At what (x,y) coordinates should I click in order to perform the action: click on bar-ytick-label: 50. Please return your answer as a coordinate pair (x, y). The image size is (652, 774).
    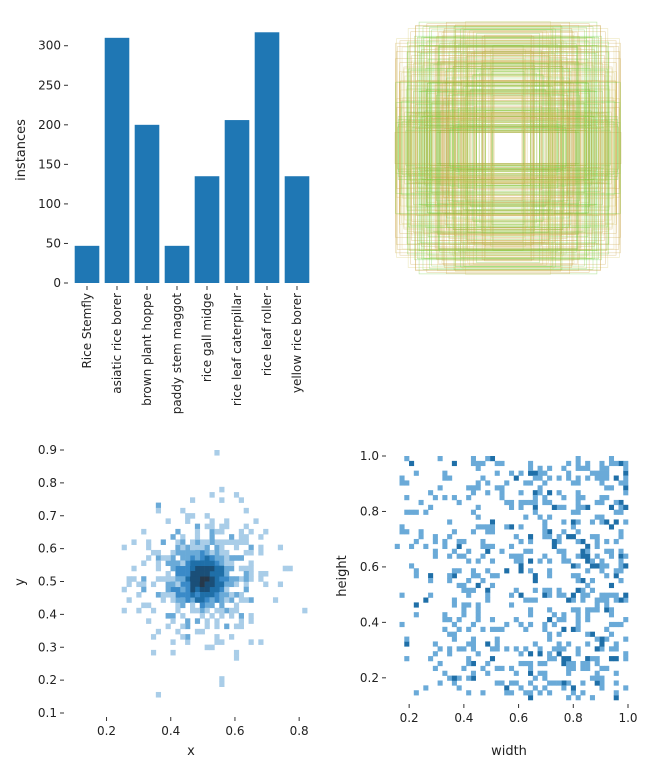
    Looking at the image, I should click on (53, 243).